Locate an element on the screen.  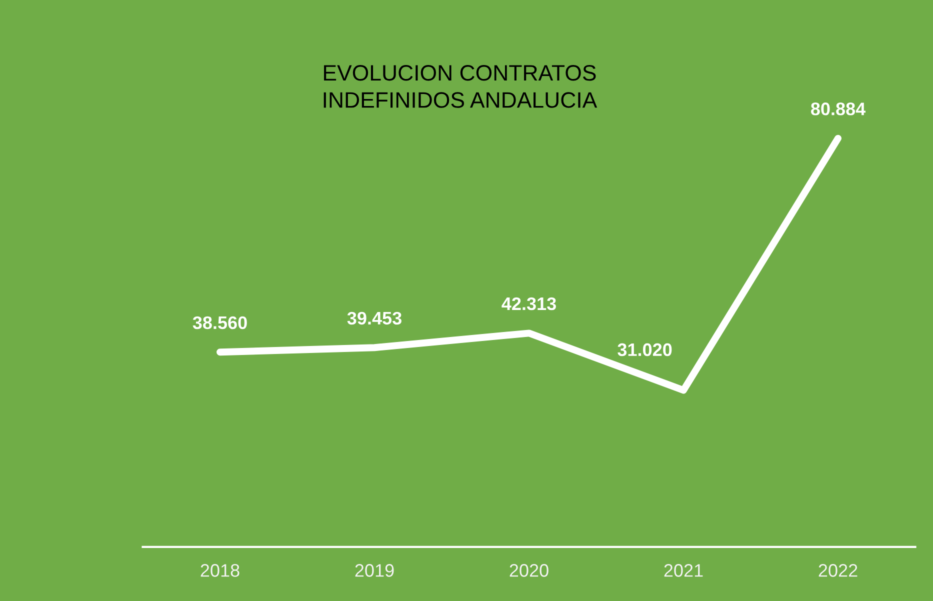
x-tick-label: 2019 is located at coordinates (374, 570).